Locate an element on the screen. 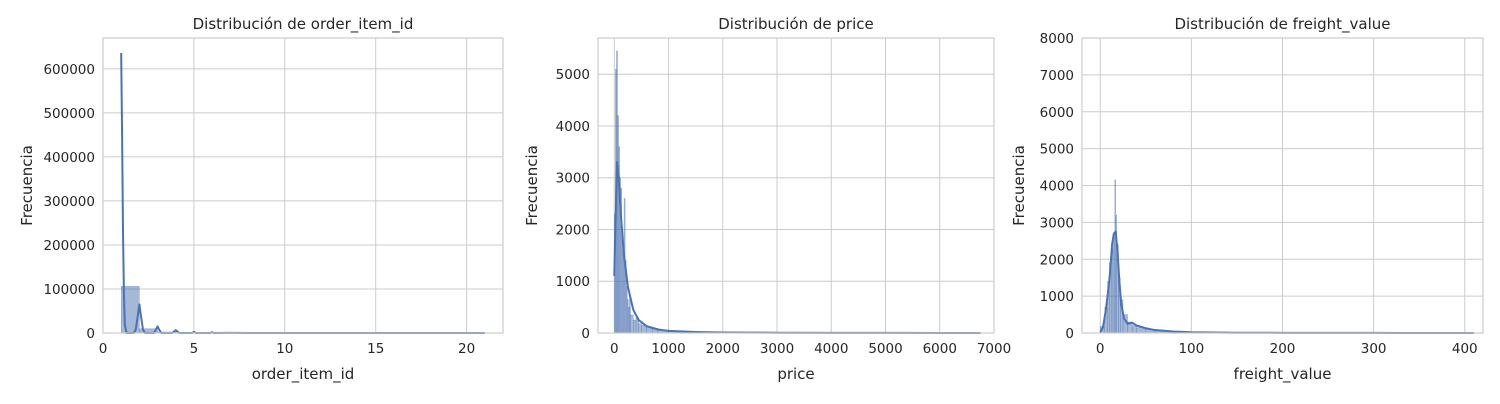  x-tick-label: 100 is located at coordinates (1191, 349).